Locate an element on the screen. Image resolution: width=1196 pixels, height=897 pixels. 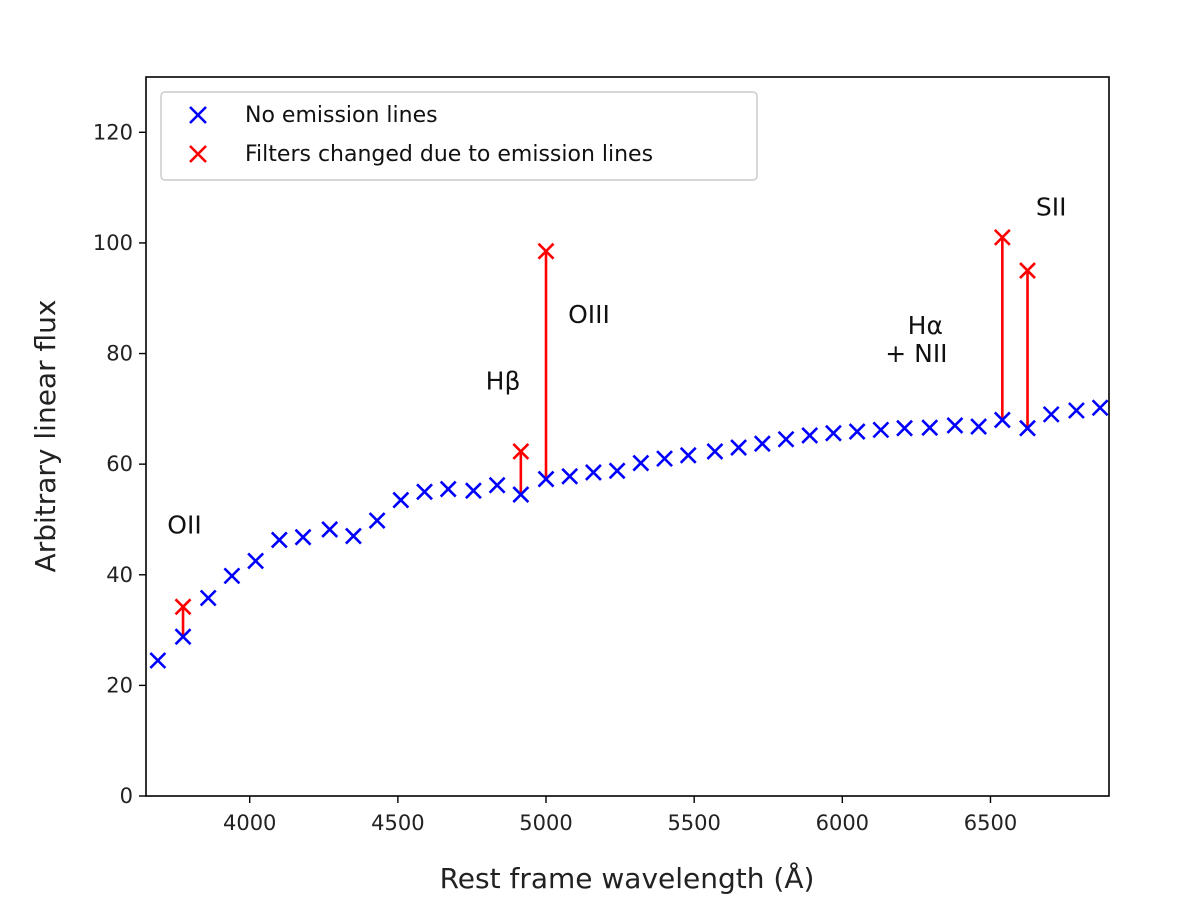
x-tick-label: 5500 is located at coordinates (693, 823).